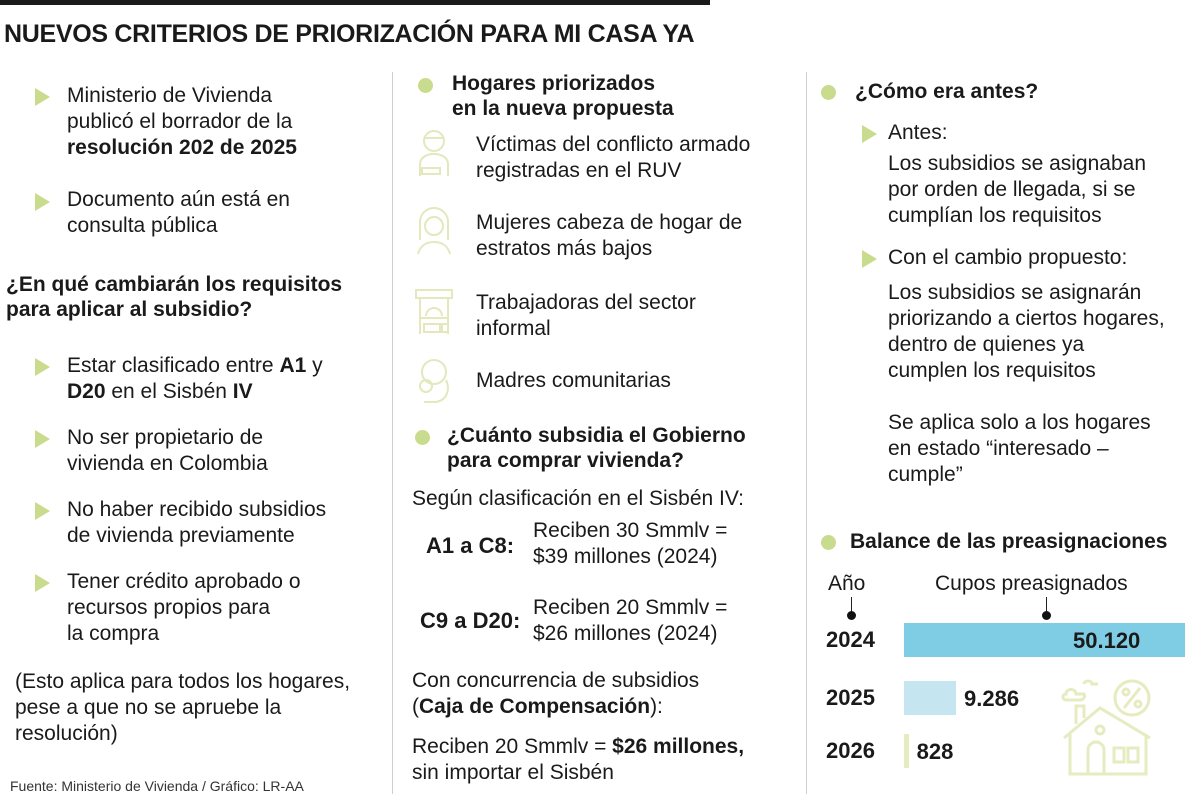 This screenshot has width=1200, height=803. Describe the element at coordinates (630, 620) in the screenshot. I see `tier-detail: Reciben 20 Smmlv = $26 millones (2024)` at that location.